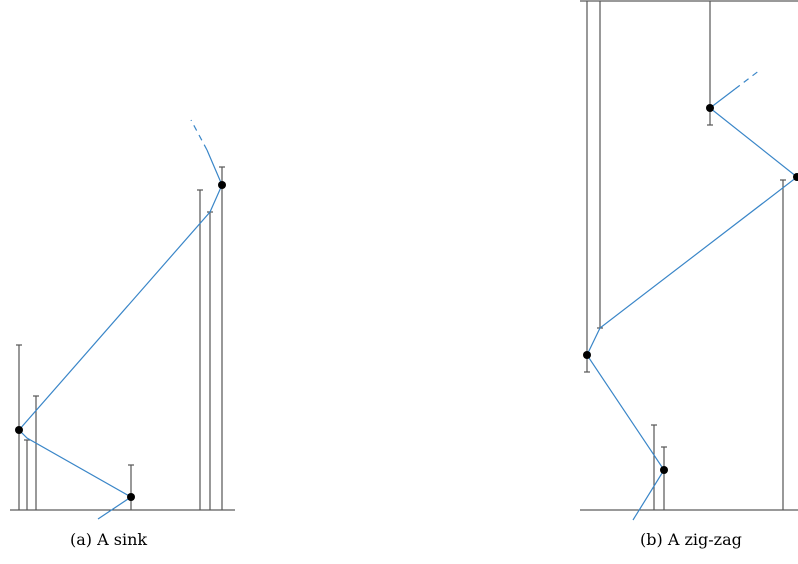  Describe the element at coordinates (691, 539) in the screenshot. I see `caption-b: (b) A zig-zag` at that location.